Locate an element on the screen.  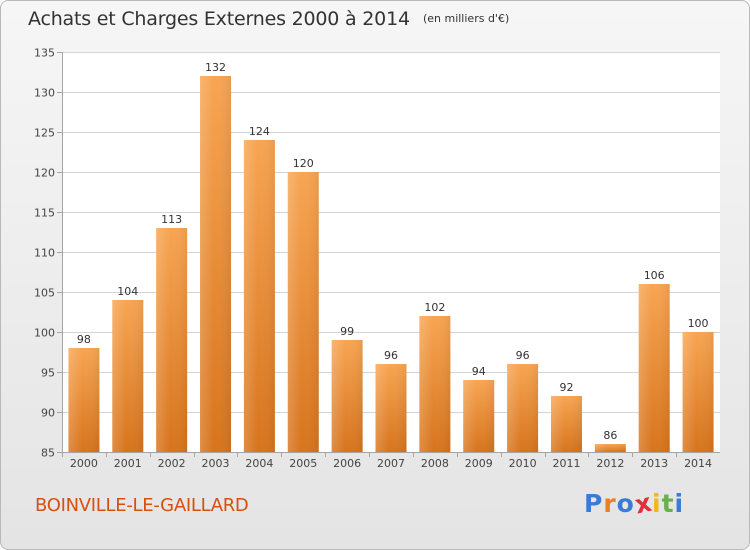
bar-value-label: 104 is located at coordinates (127, 291).